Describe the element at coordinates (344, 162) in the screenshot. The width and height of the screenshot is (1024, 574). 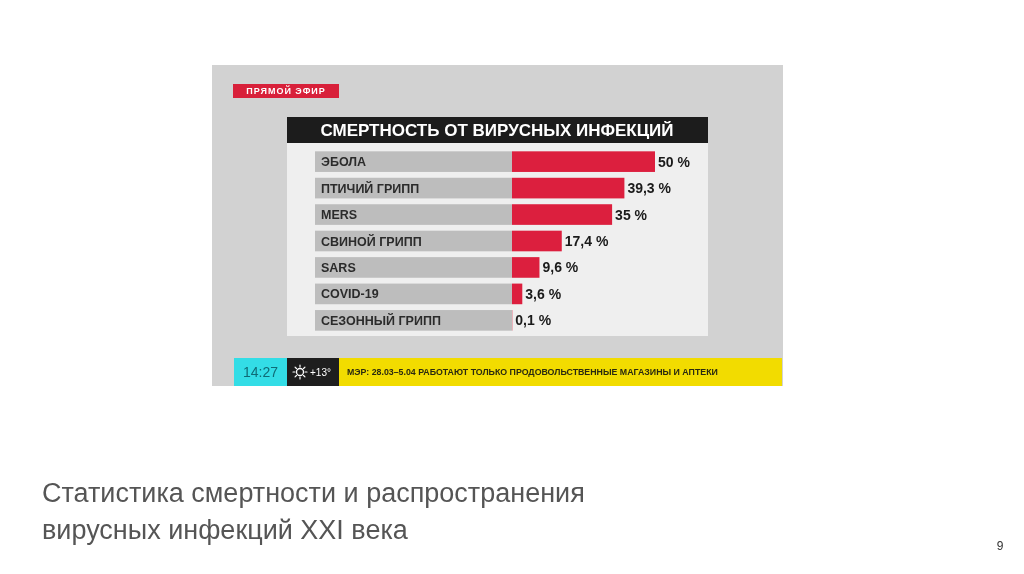
I see `y-tick-label: ЭБОЛА` at that location.